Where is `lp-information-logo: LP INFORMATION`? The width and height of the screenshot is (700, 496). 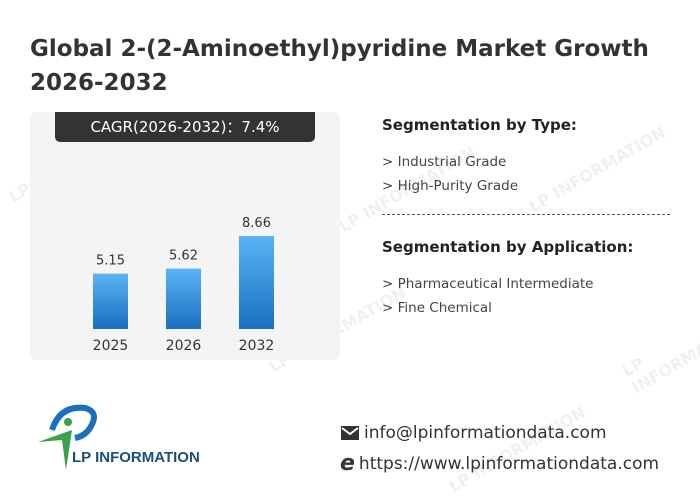 lp-information-logo: LP INFORMATION is located at coordinates (115, 437).